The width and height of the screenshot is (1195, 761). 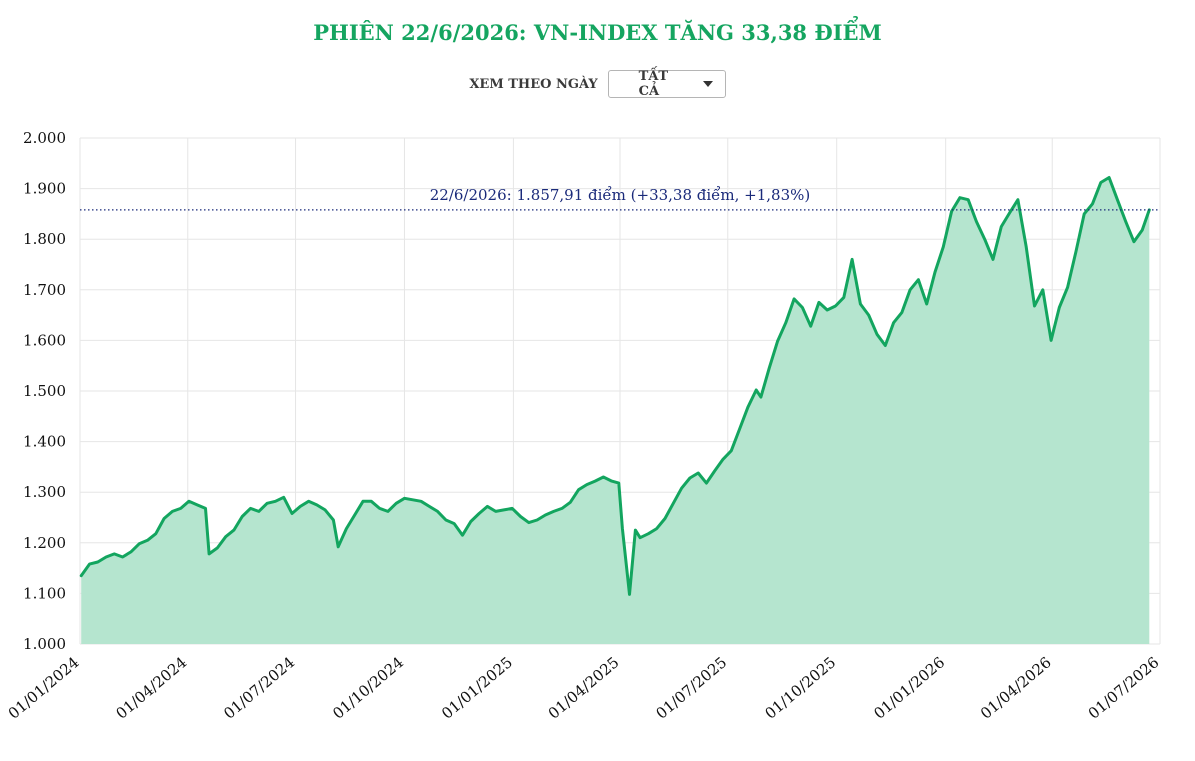 I want to click on y-tick-label: 1.900, so click(x=44, y=189).